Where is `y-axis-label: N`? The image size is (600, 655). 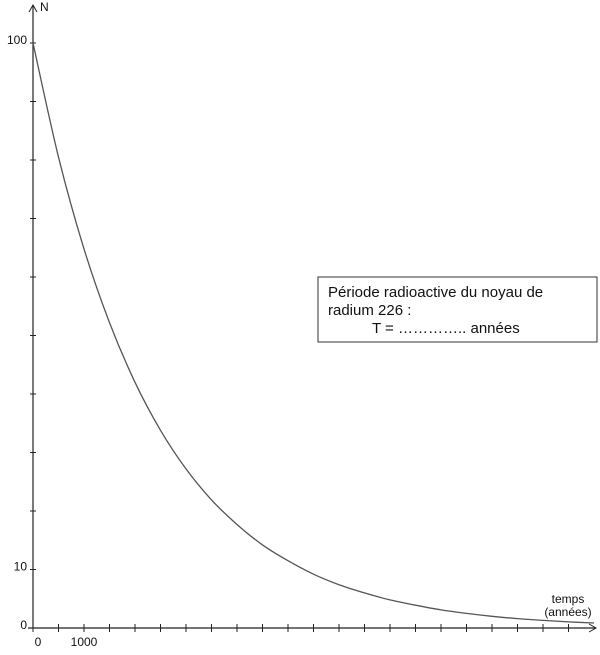 y-axis-label: N is located at coordinates (44, 7).